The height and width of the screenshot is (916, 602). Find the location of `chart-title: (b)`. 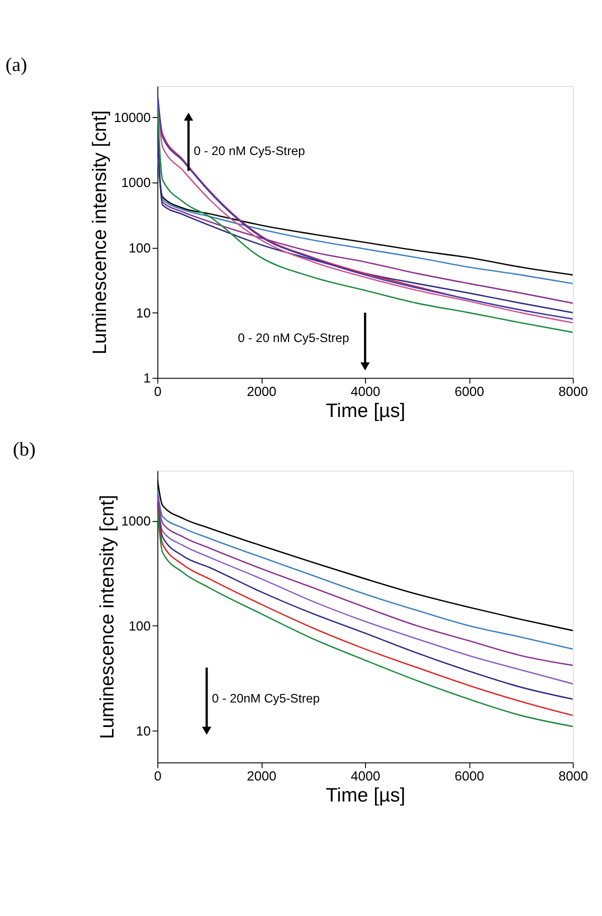

chart-title: (b) is located at coordinates (24, 450).